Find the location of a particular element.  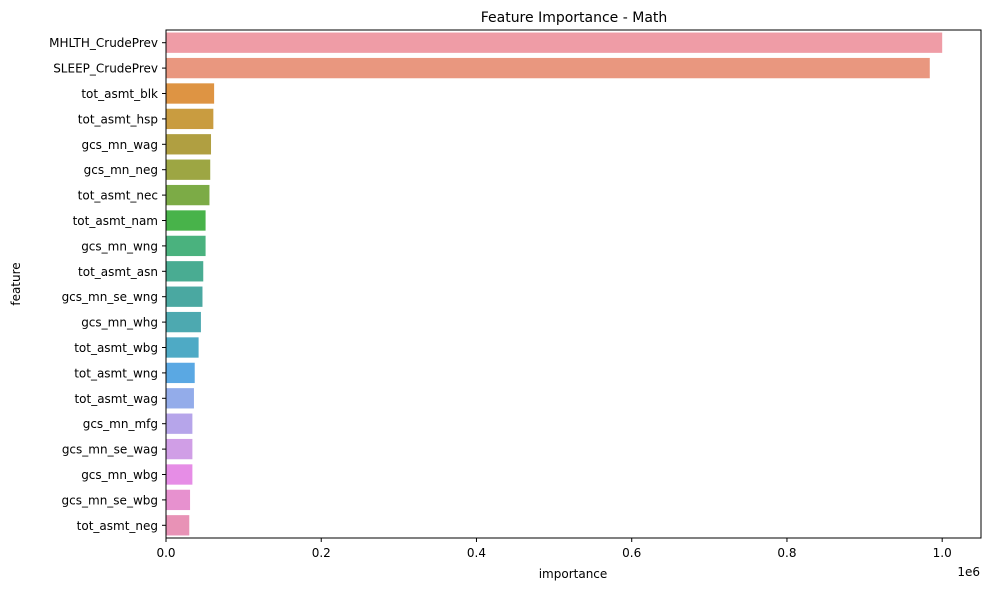

bar-gcs_mn_mfg is located at coordinates (179, 423).